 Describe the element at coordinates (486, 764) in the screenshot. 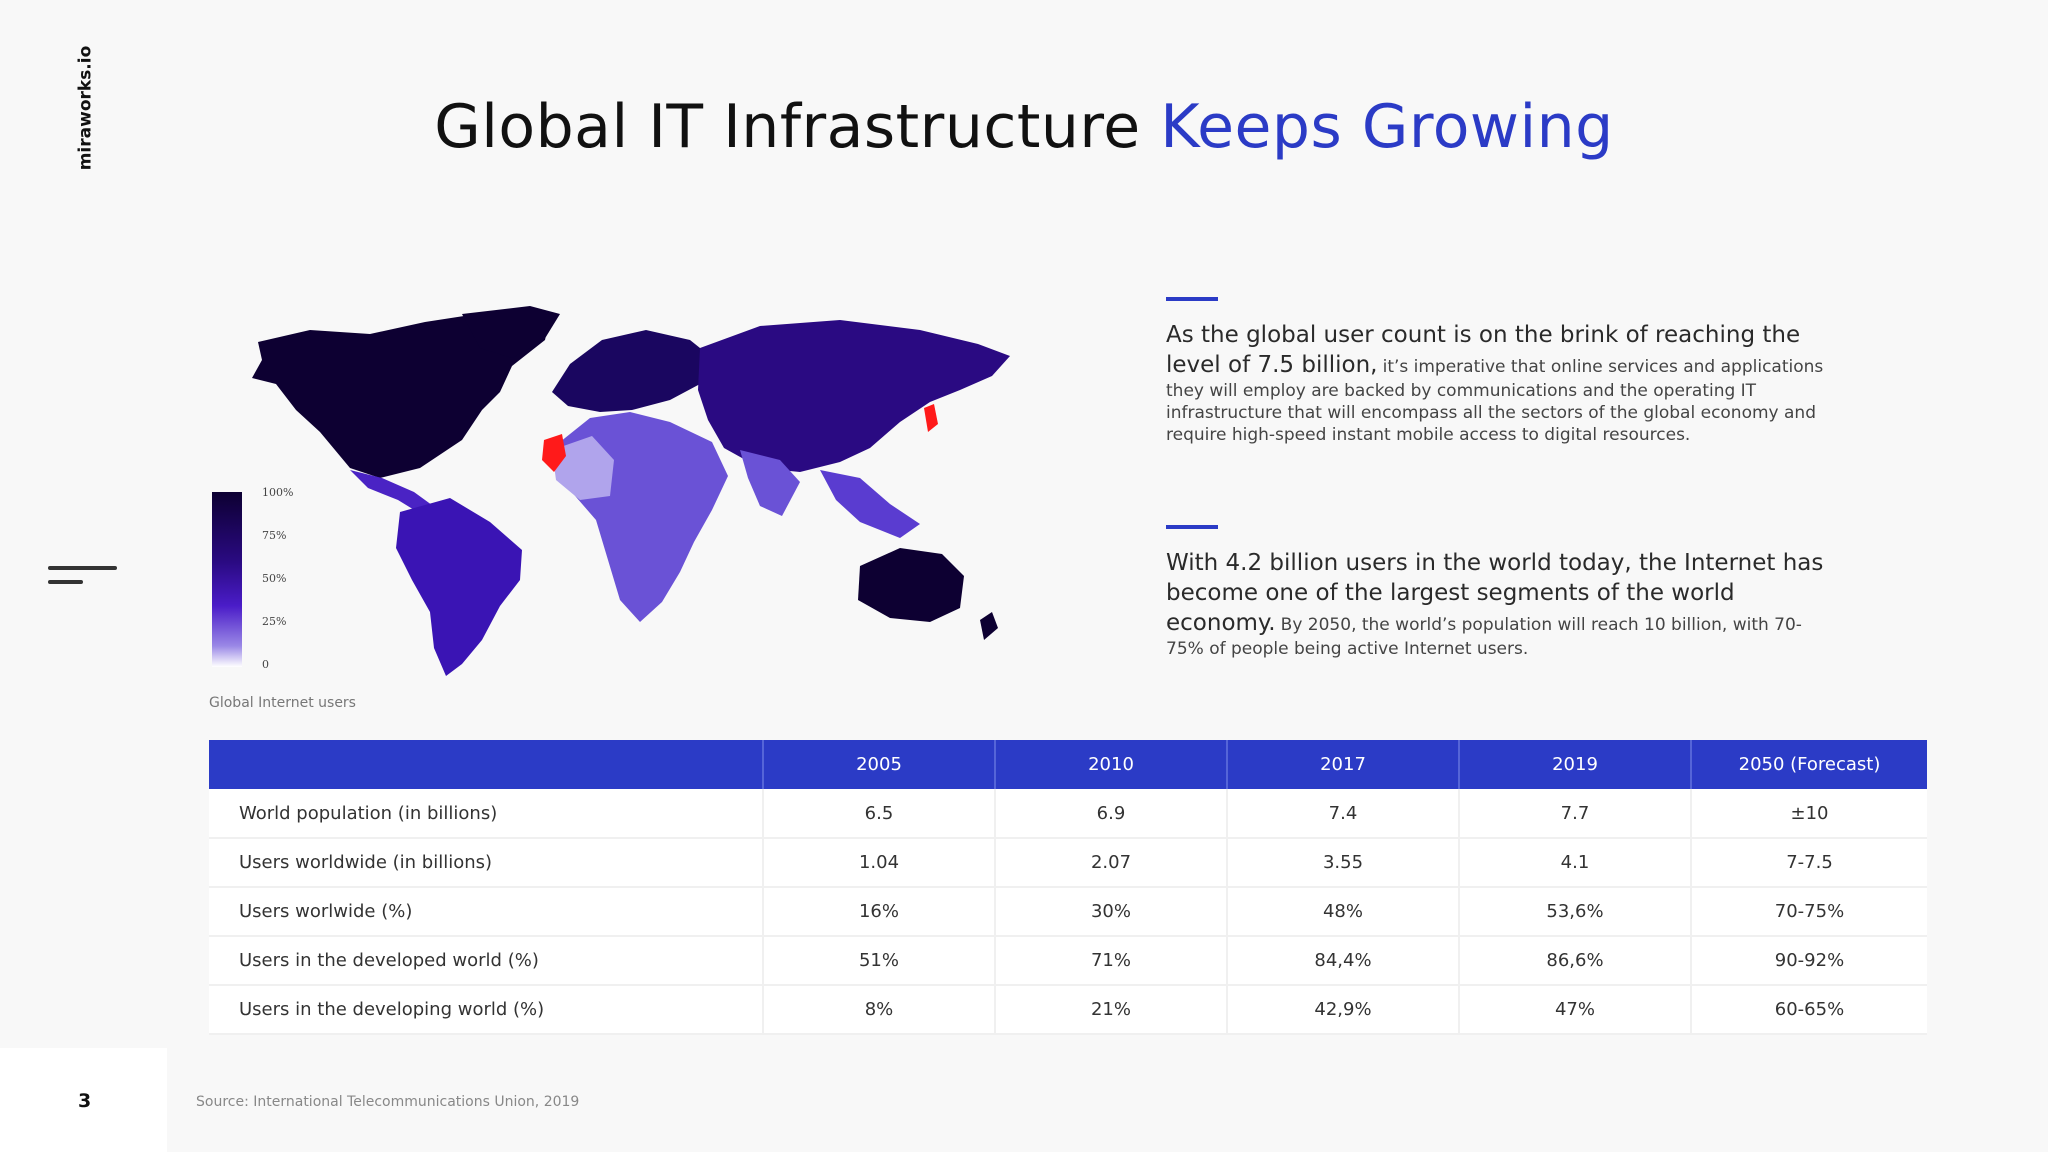

I see `table-header` at that location.